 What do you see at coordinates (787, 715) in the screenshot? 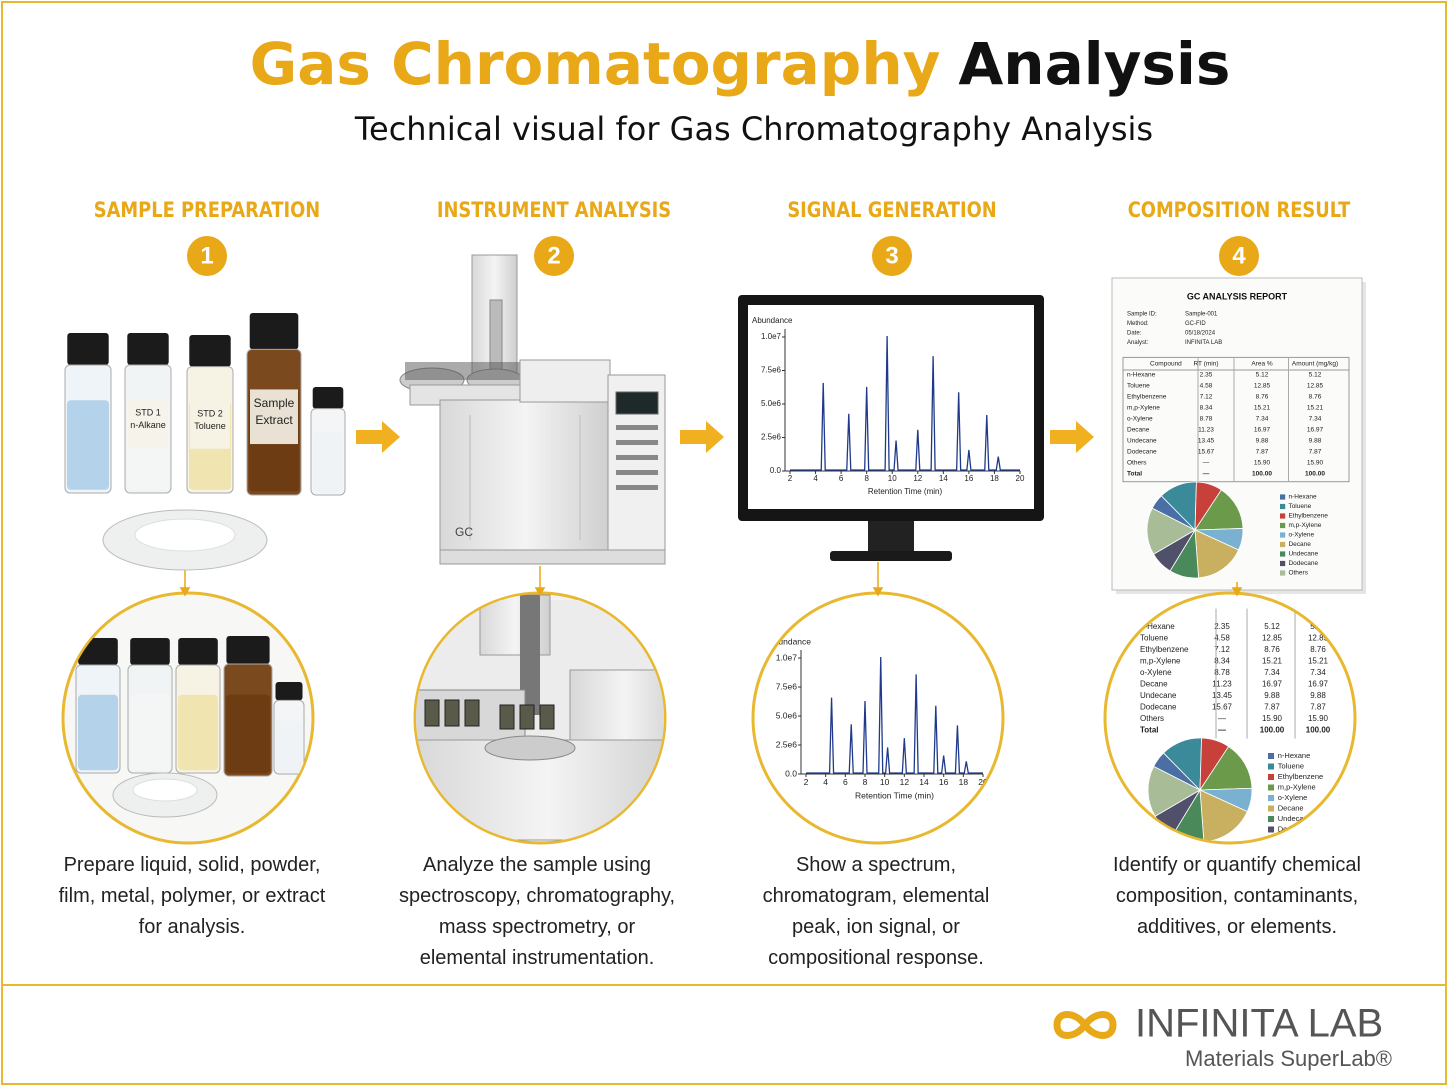
I see `y-tick-label: 5.0e6` at bounding box center [787, 715].